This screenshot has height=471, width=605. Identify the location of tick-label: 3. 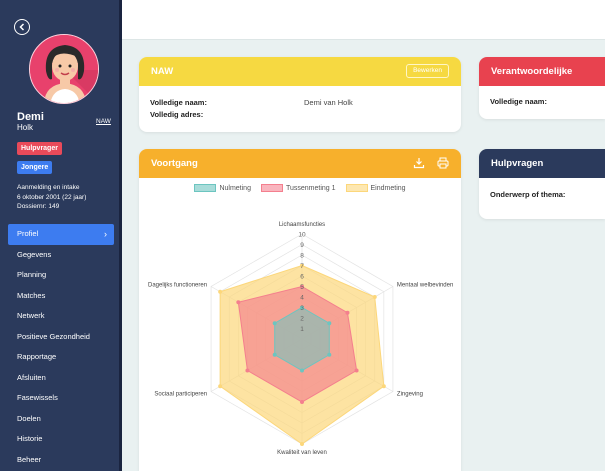
(302, 308).